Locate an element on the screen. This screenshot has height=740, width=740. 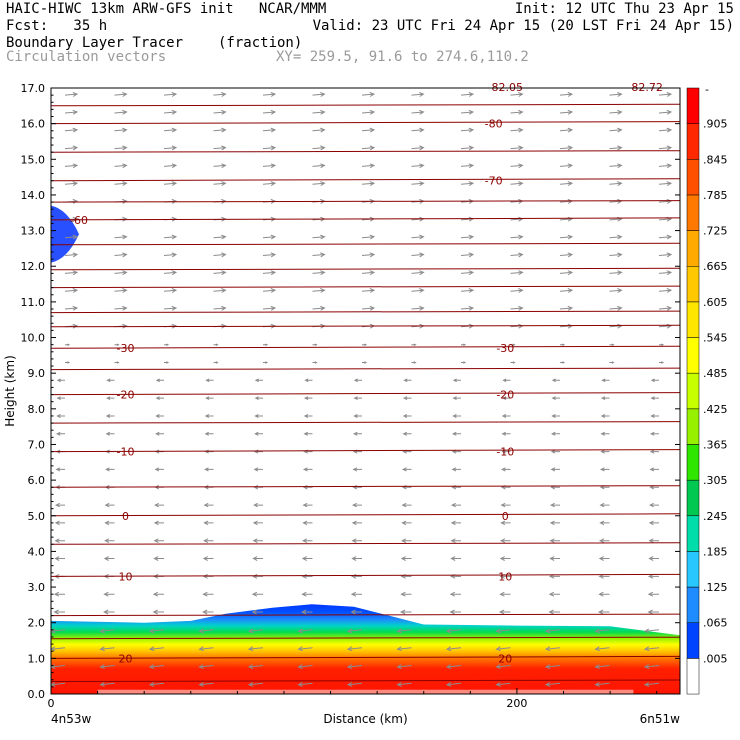
colorbar-label: .665 is located at coordinates (715, 266).